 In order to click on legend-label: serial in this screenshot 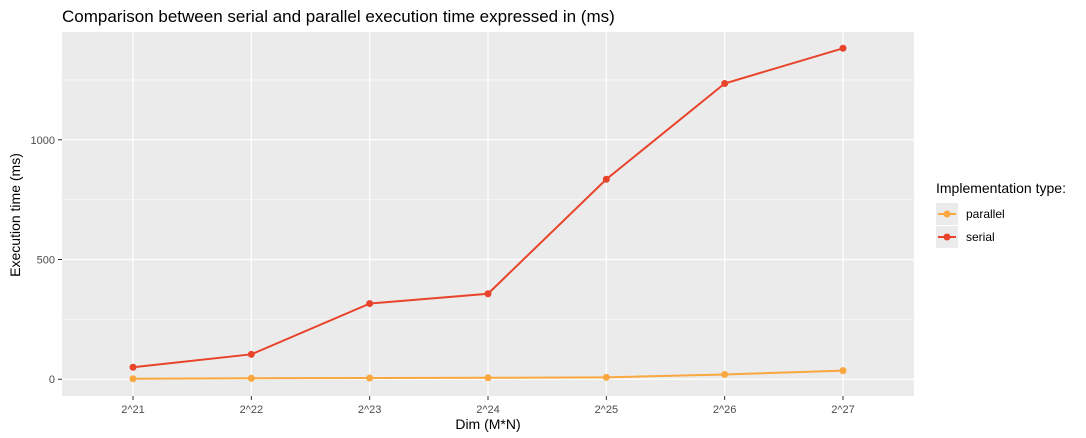, I will do `click(980, 237)`.